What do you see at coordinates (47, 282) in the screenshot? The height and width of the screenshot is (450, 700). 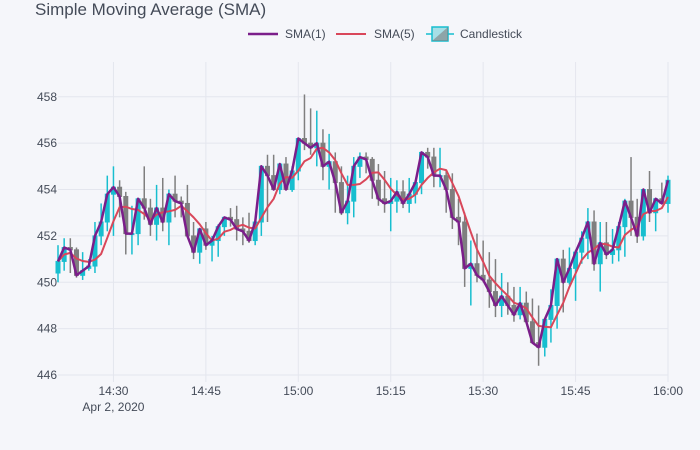 I see `y-tick-label: 450` at bounding box center [47, 282].